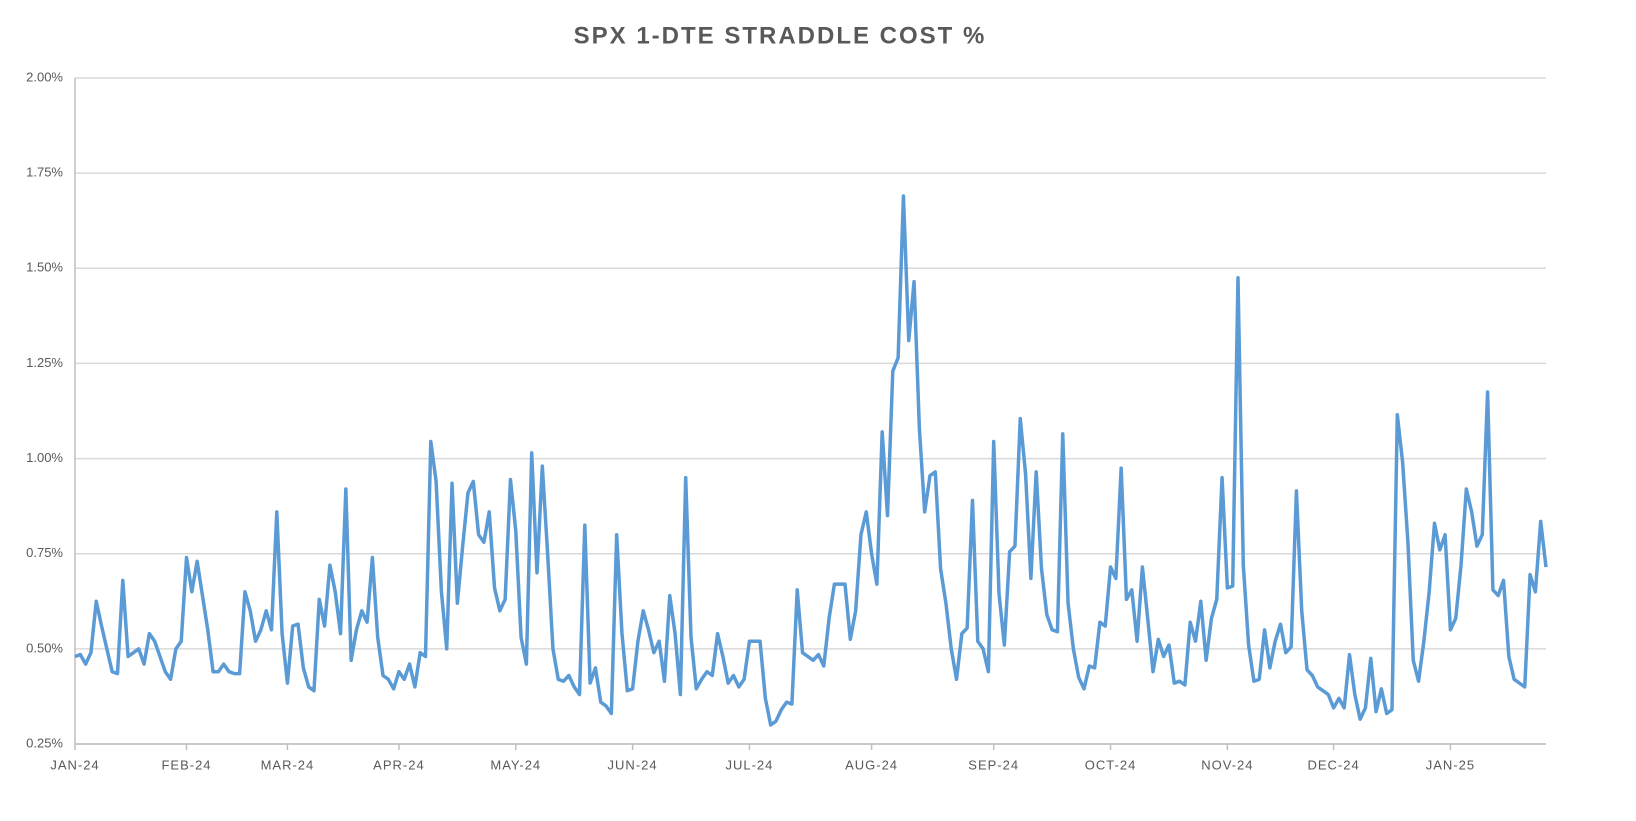 The image size is (1636, 821). Describe the element at coordinates (186, 764) in the screenshot. I see `x-tick-label: FEB-24` at that location.